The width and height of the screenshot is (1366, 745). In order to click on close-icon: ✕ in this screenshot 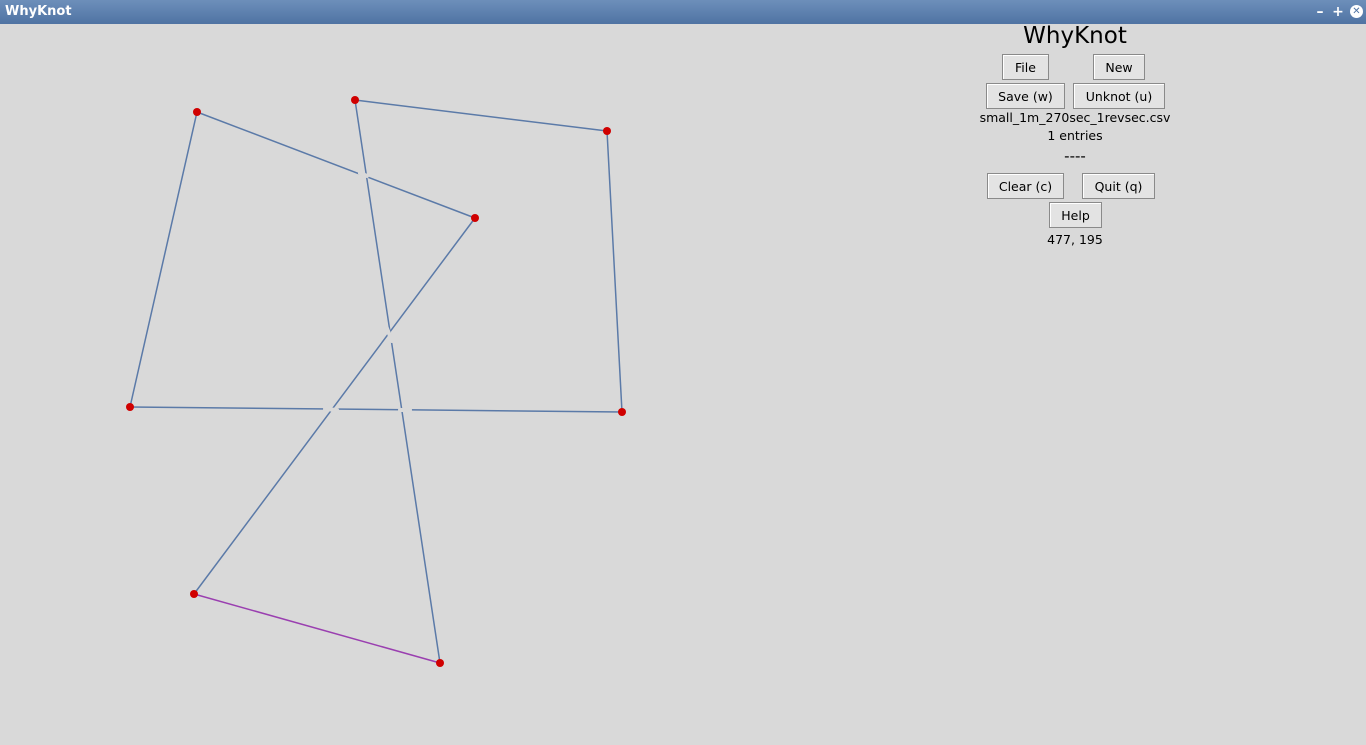, I will do `click(1356, 11)`.